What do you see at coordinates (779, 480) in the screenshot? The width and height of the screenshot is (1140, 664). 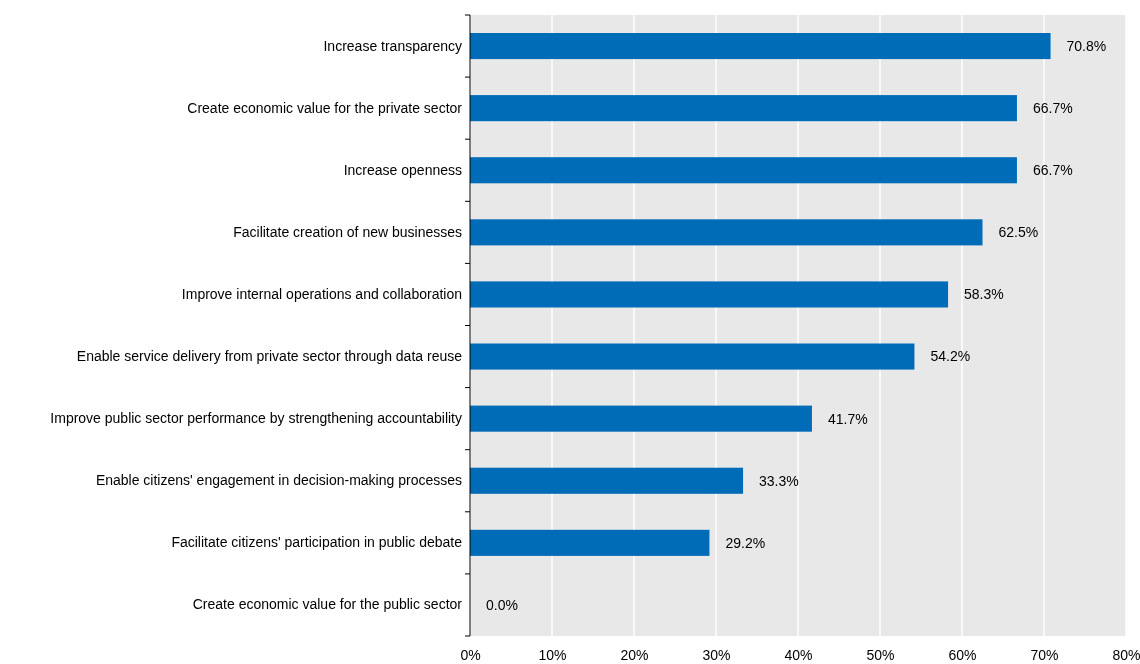 I see `data-label: 33.3%` at bounding box center [779, 480].